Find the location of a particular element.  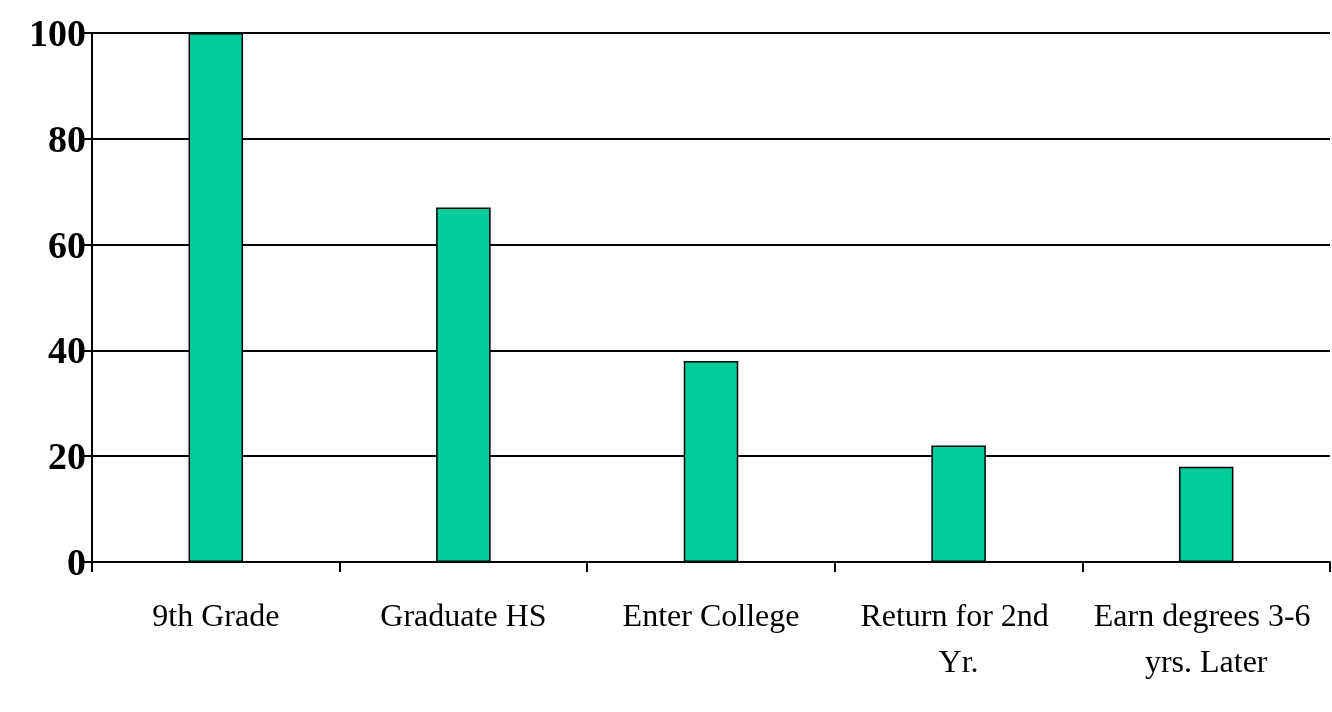

x-tick-label: Return for 2nd Yr. is located at coordinates (958, 638).